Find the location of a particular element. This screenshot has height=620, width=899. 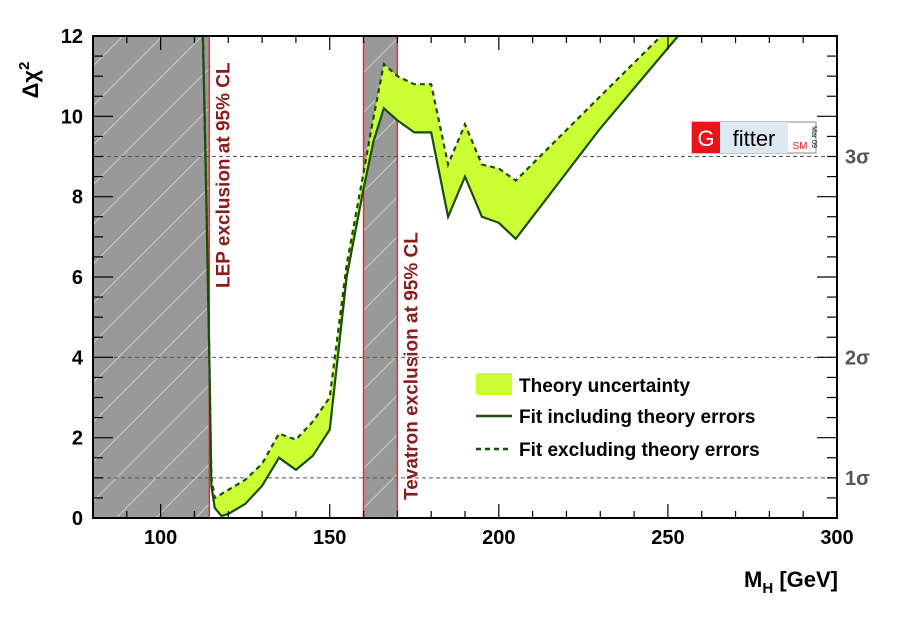

legend-label-solid: Fit including theory errors is located at coordinates (637, 417).